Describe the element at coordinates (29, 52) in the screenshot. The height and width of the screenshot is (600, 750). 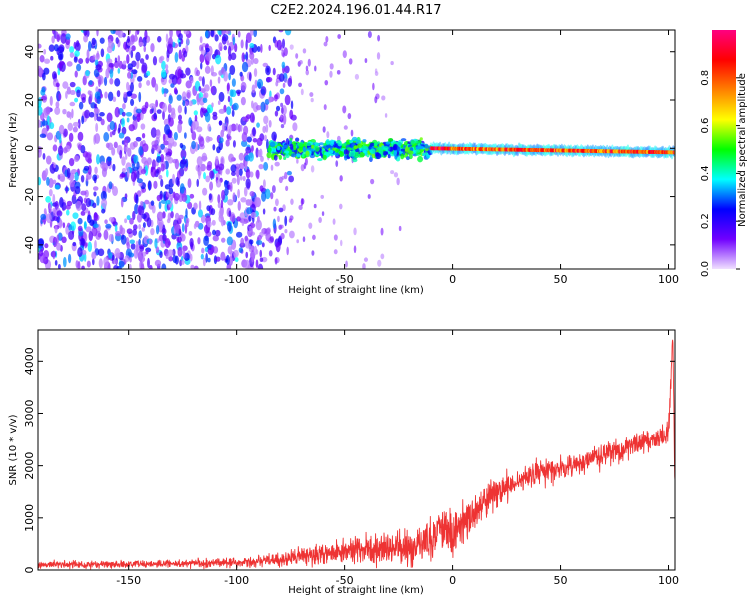
I see `y-tick-label: 40` at that location.